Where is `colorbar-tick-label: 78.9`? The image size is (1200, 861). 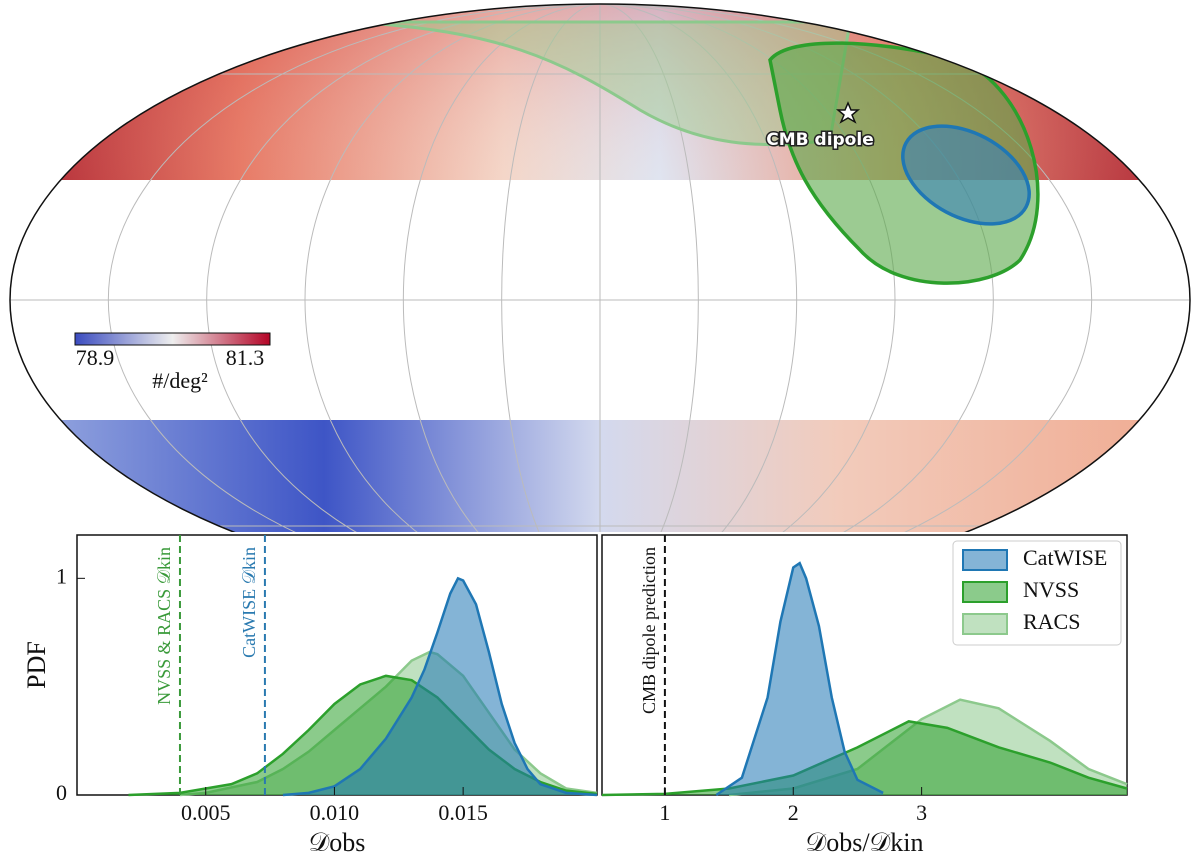 colorbar-tick-label: 78.9 is located at coordinates (95, 357).